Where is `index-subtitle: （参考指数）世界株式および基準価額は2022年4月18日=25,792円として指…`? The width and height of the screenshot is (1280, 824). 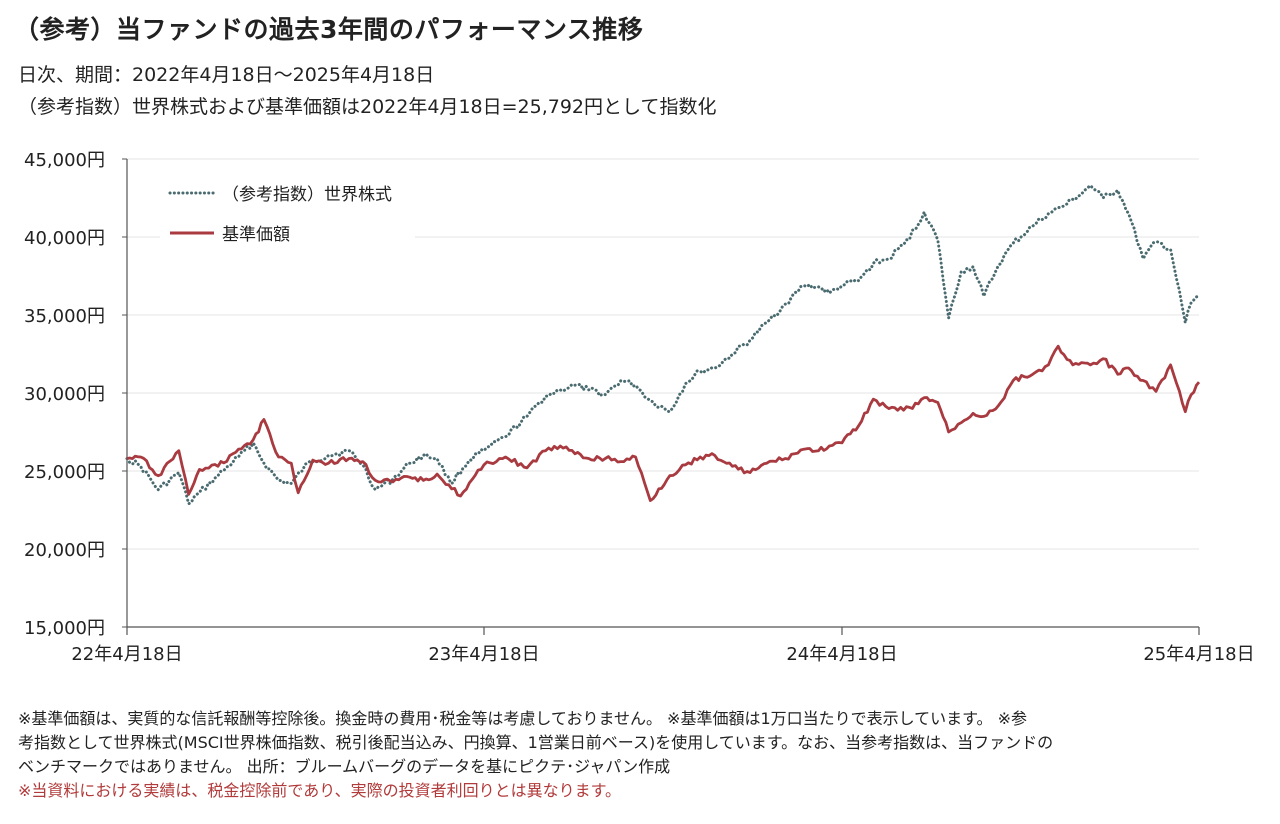
index-subtitle: （参考指数）世界株式および基準価額は2022年4月18日=25,792円として指… is located at coordinates (367, 107).